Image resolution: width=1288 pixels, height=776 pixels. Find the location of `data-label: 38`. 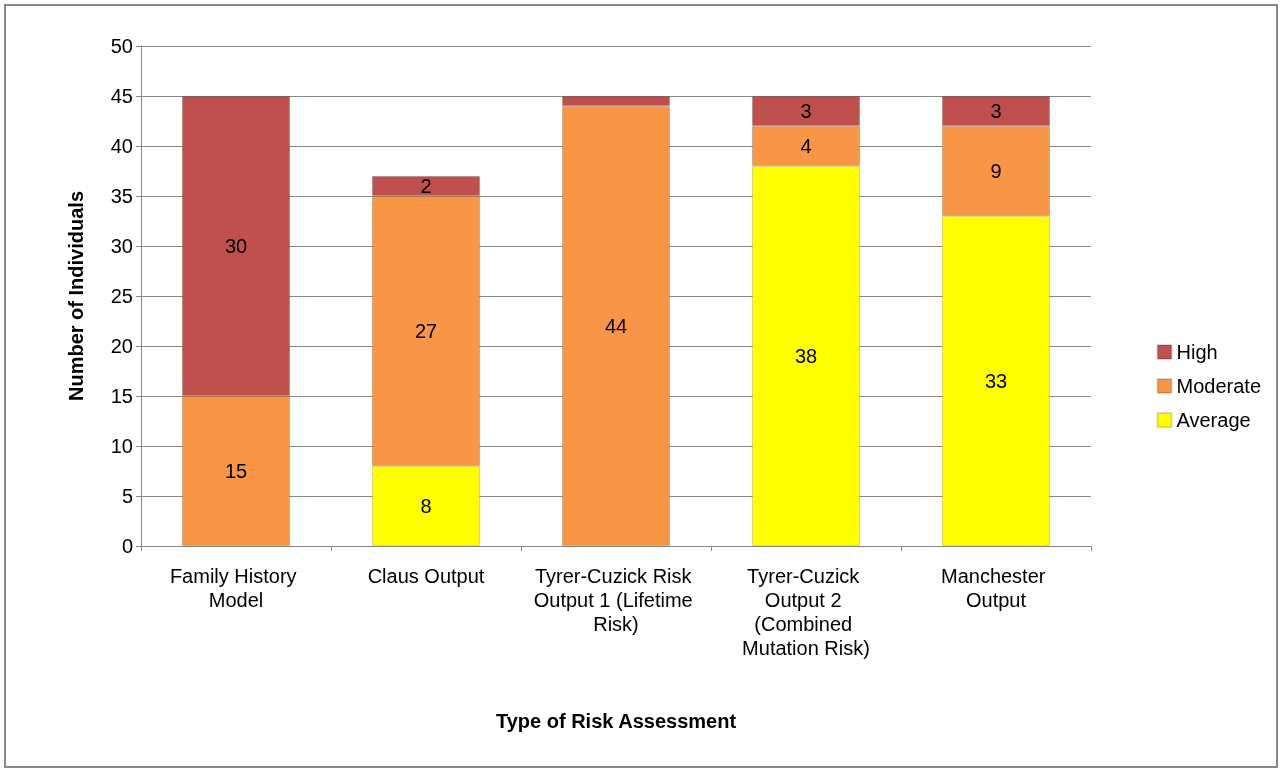

data-label: 38 is located at coordinates (806, 356).